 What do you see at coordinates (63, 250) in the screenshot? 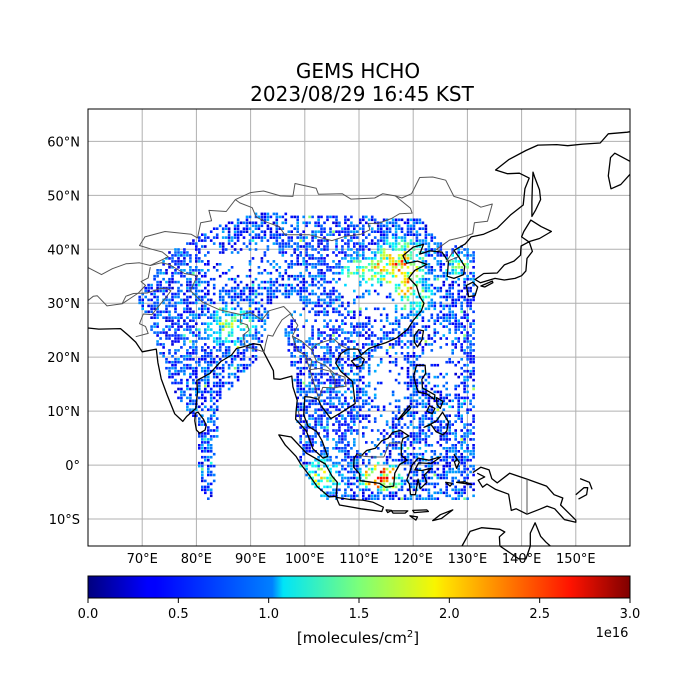
I see `lat-tick-label: 40°N` at bounding box center [63, 250].